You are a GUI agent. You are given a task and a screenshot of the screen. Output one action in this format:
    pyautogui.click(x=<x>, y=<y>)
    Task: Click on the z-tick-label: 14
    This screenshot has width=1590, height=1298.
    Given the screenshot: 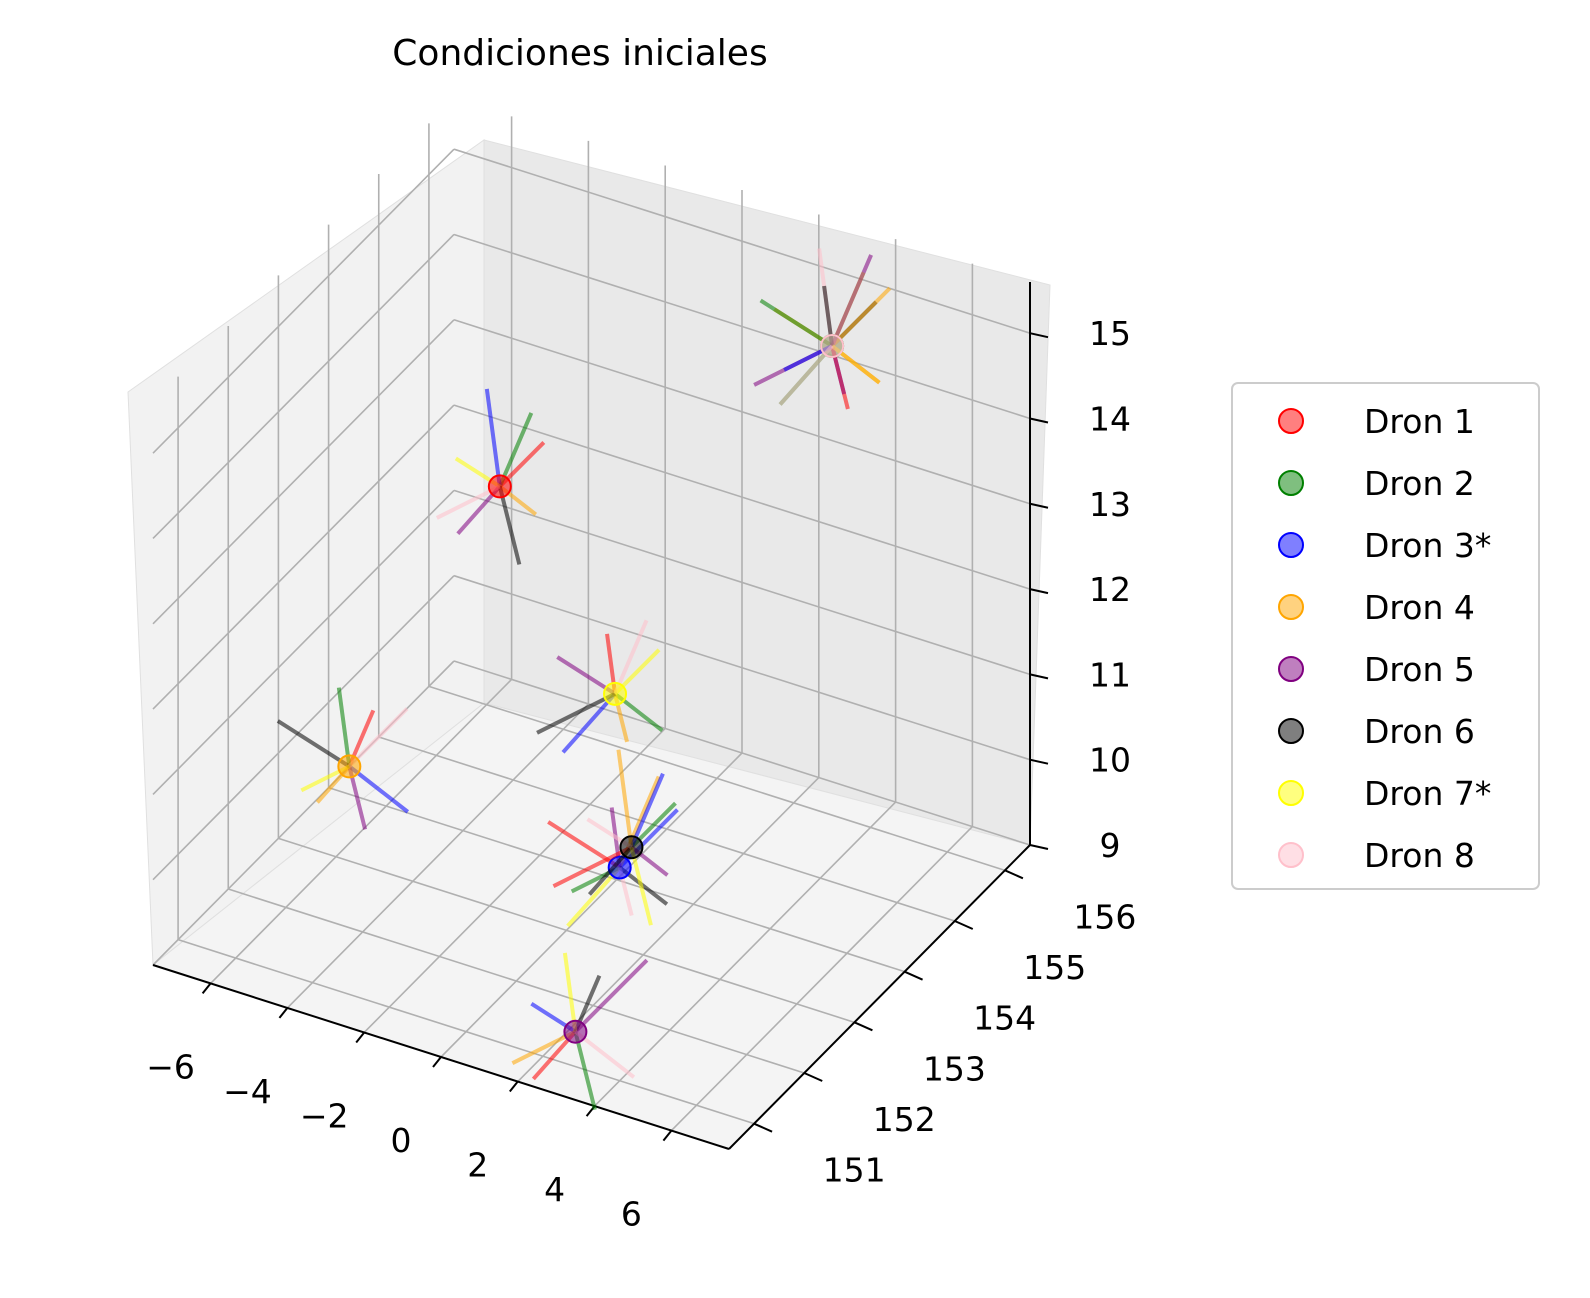 What is the action you would take?
    pyautogui.click(x=1110, y=418)
    